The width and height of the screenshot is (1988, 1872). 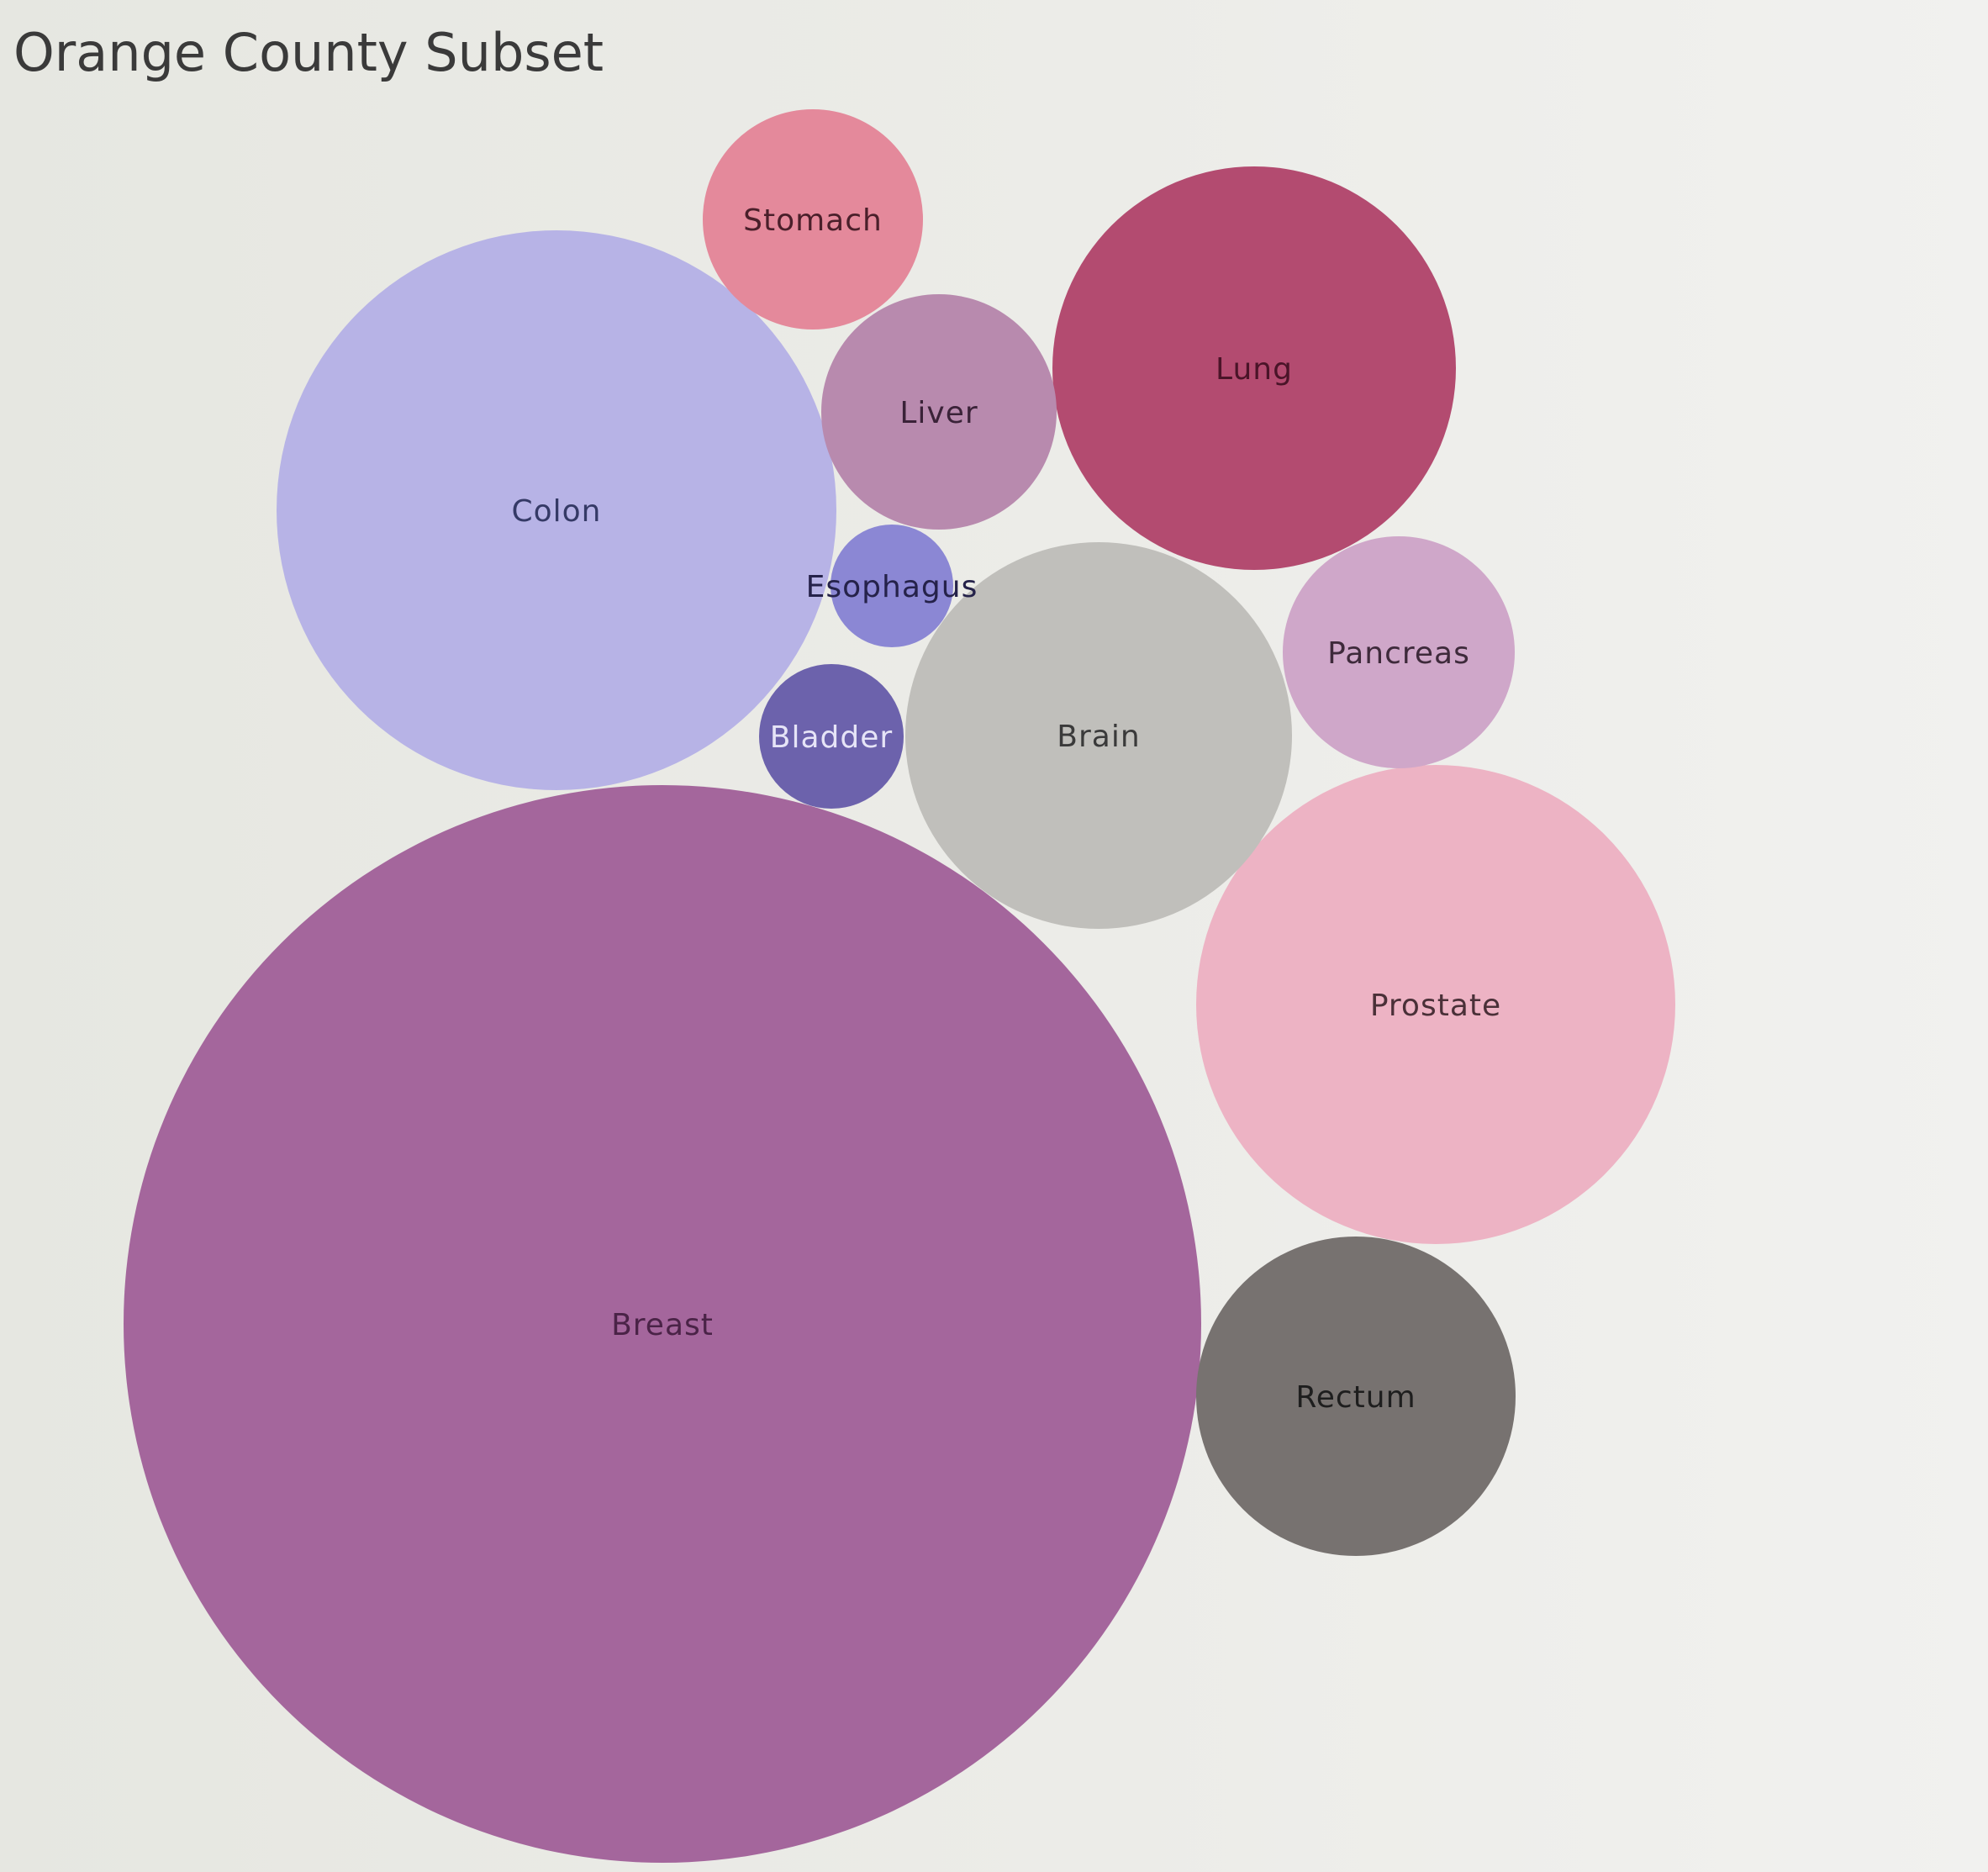 I want to click on bubble-pancreas: Pancreas, so click(x=1399, y=652).